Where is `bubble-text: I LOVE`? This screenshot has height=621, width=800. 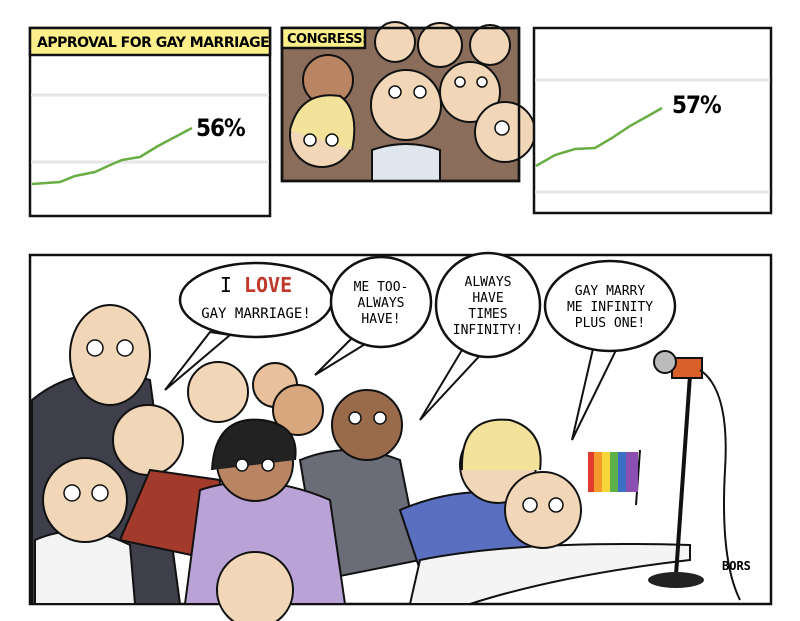 bubble-text: I LOVE is located at coordinates (256, 285).